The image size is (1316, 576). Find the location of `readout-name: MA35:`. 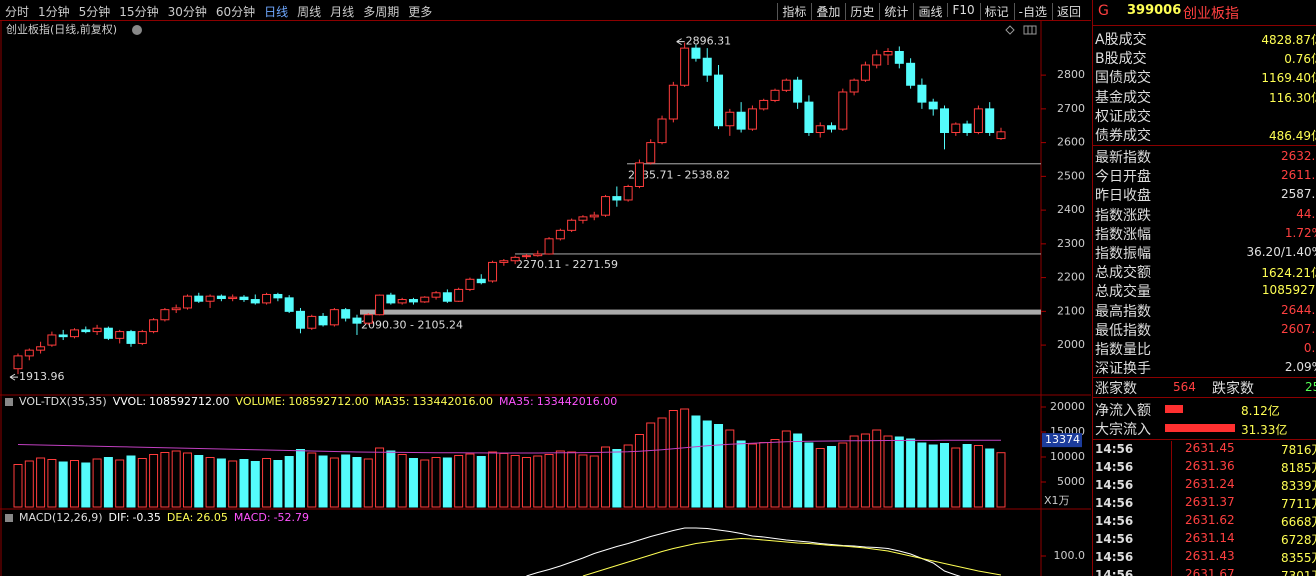

readout-name: MA35: is located at coordinates (392, 401).